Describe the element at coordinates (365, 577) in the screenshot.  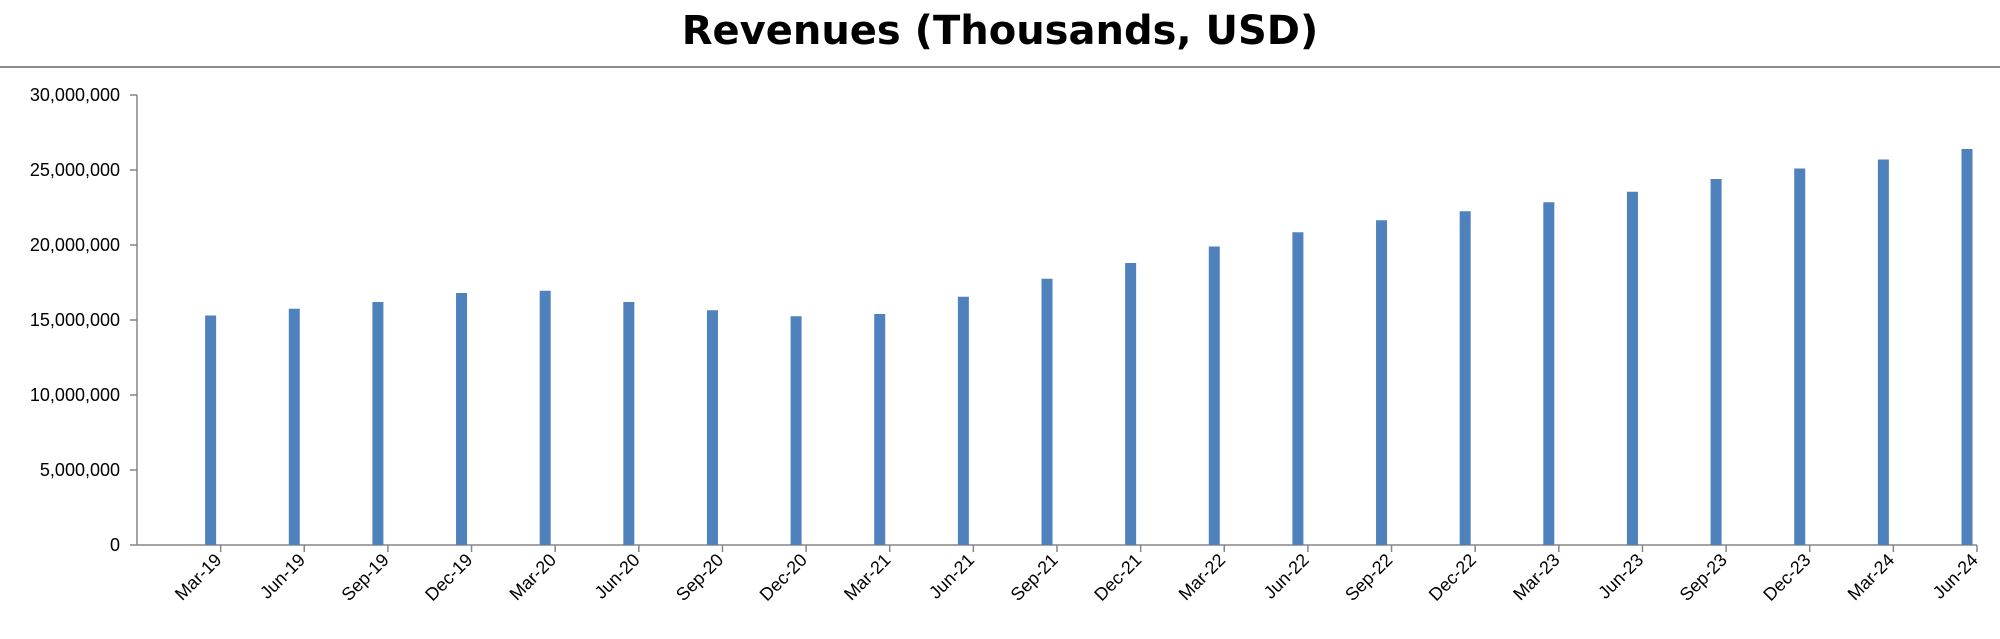
I see `x-tick-label: Sep-19` at that location.